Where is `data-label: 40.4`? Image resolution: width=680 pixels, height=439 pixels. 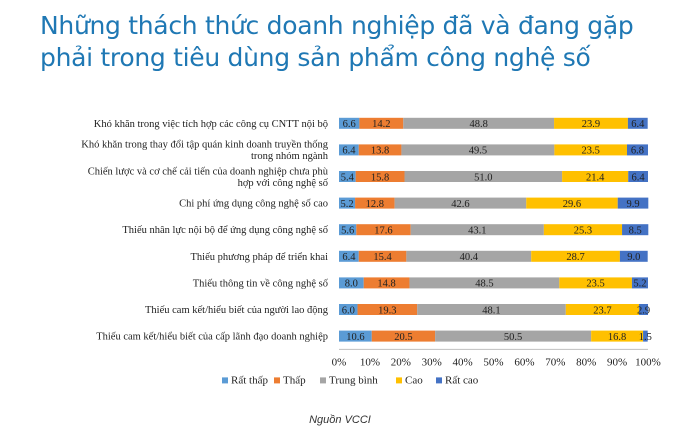 data-label: 40.4 is located at coordinates (469, 257).